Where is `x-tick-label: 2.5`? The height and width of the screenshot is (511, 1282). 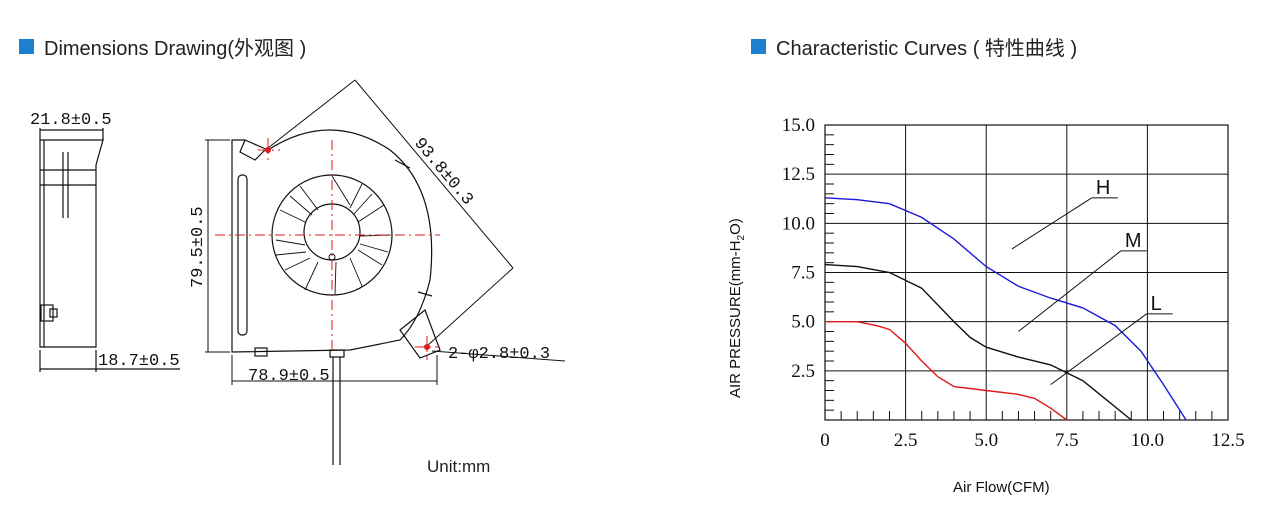
x-tick-label: 2.5 is located at coordinates (906, 440).